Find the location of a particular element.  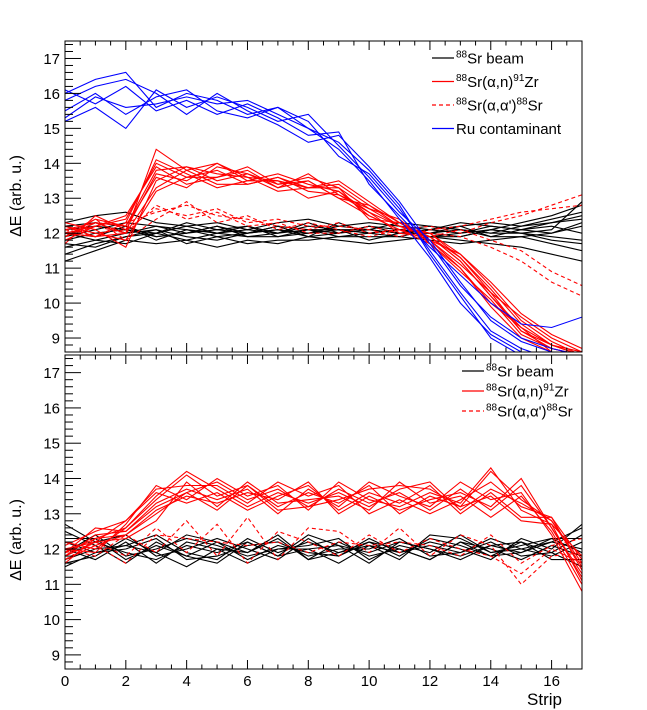

top-y-tick-label: 17 is located at coordinates (51, 59).